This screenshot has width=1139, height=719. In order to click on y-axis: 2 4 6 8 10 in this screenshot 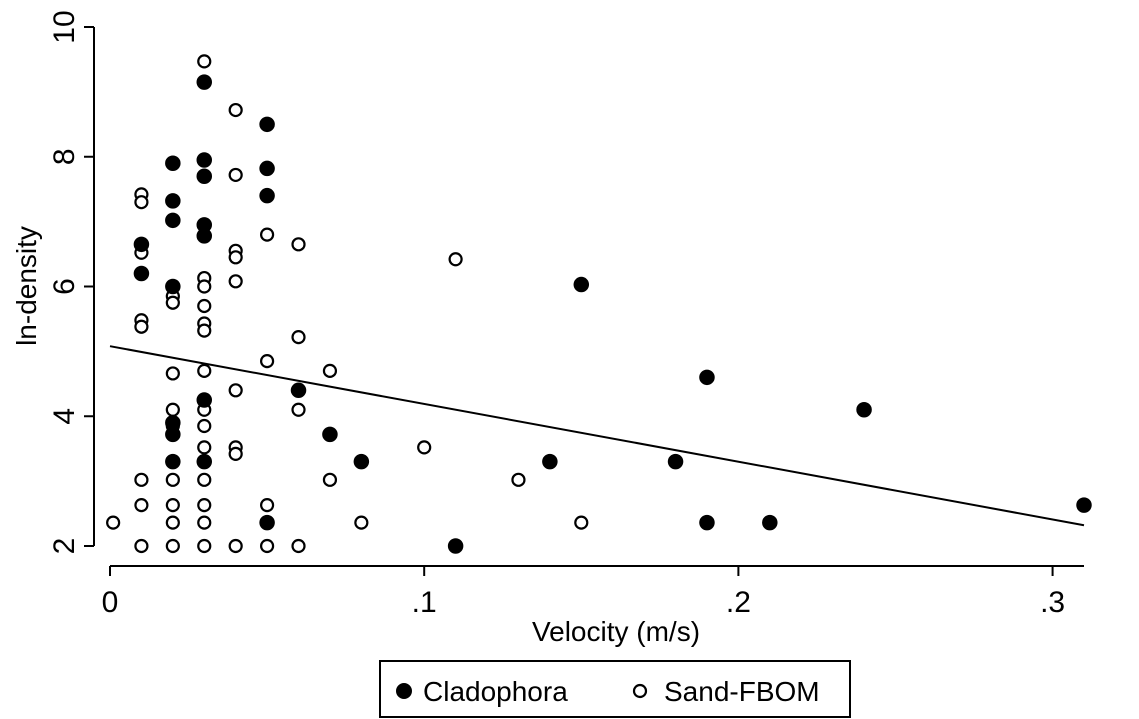, I will do `click(71, 282)`.